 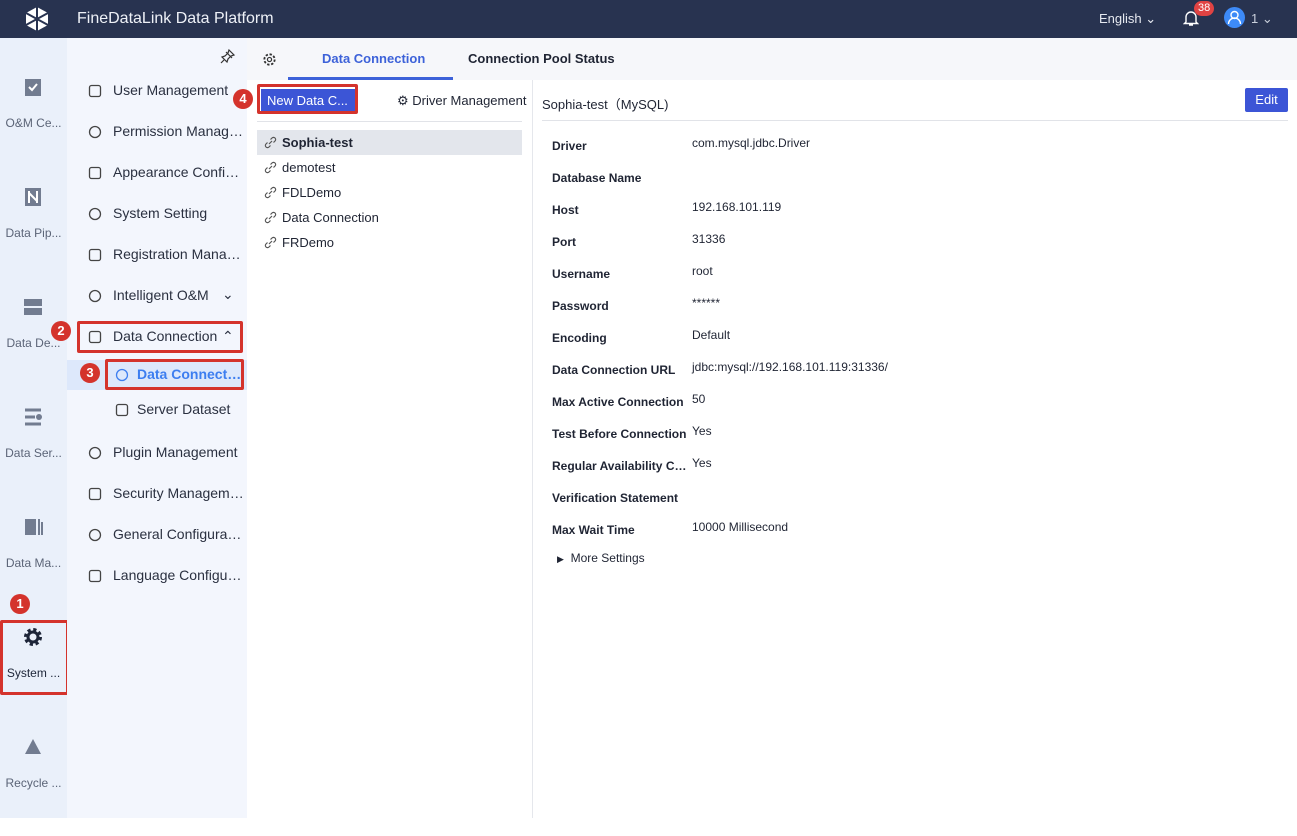 I want to click on recycle-icon, so click(x=33, y=746).